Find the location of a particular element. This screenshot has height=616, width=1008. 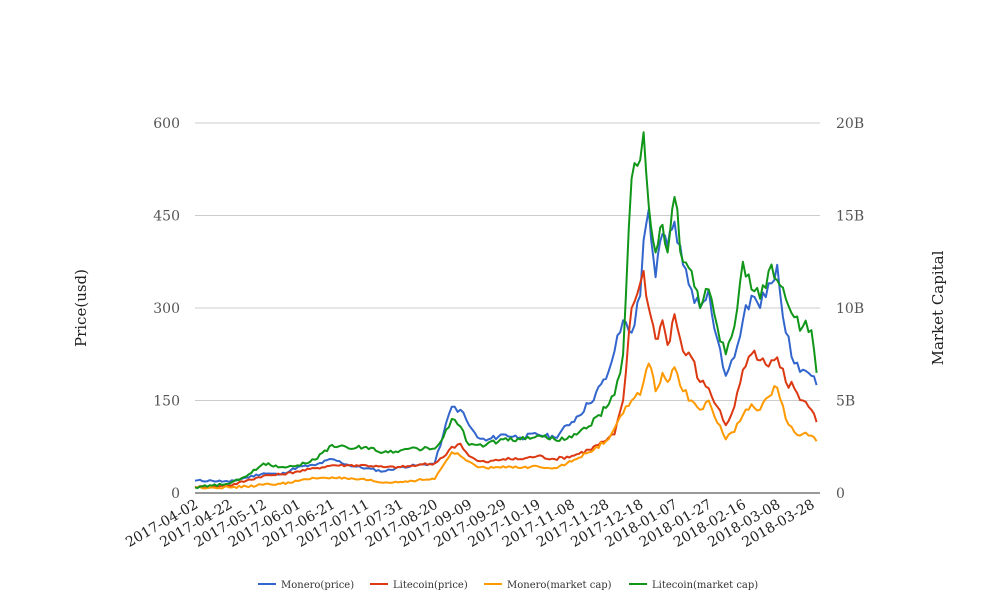

legend-item: Monero(market cap) is located at coordinates (548, 585).